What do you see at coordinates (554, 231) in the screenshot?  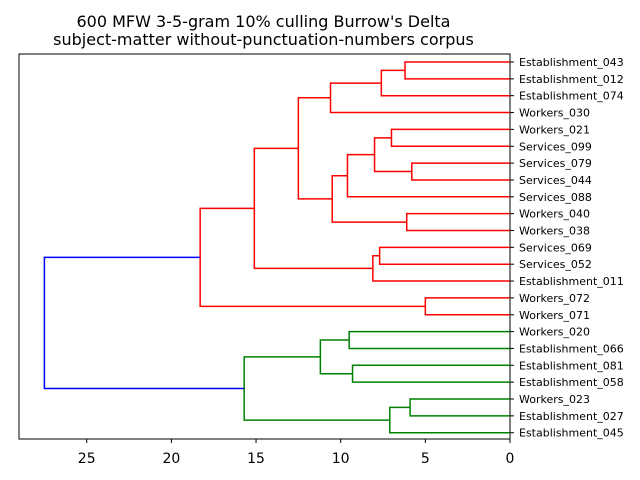 I see `leaf-label: Workers_038` at bounding box center [554, 231].